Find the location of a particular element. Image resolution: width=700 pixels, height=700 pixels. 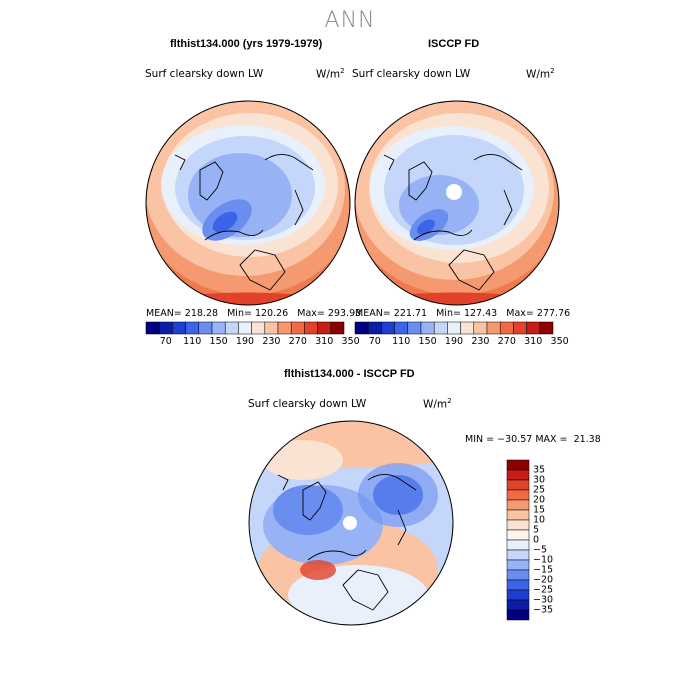

panel-2-units: W/m2 is located at coordinates (540, 74).